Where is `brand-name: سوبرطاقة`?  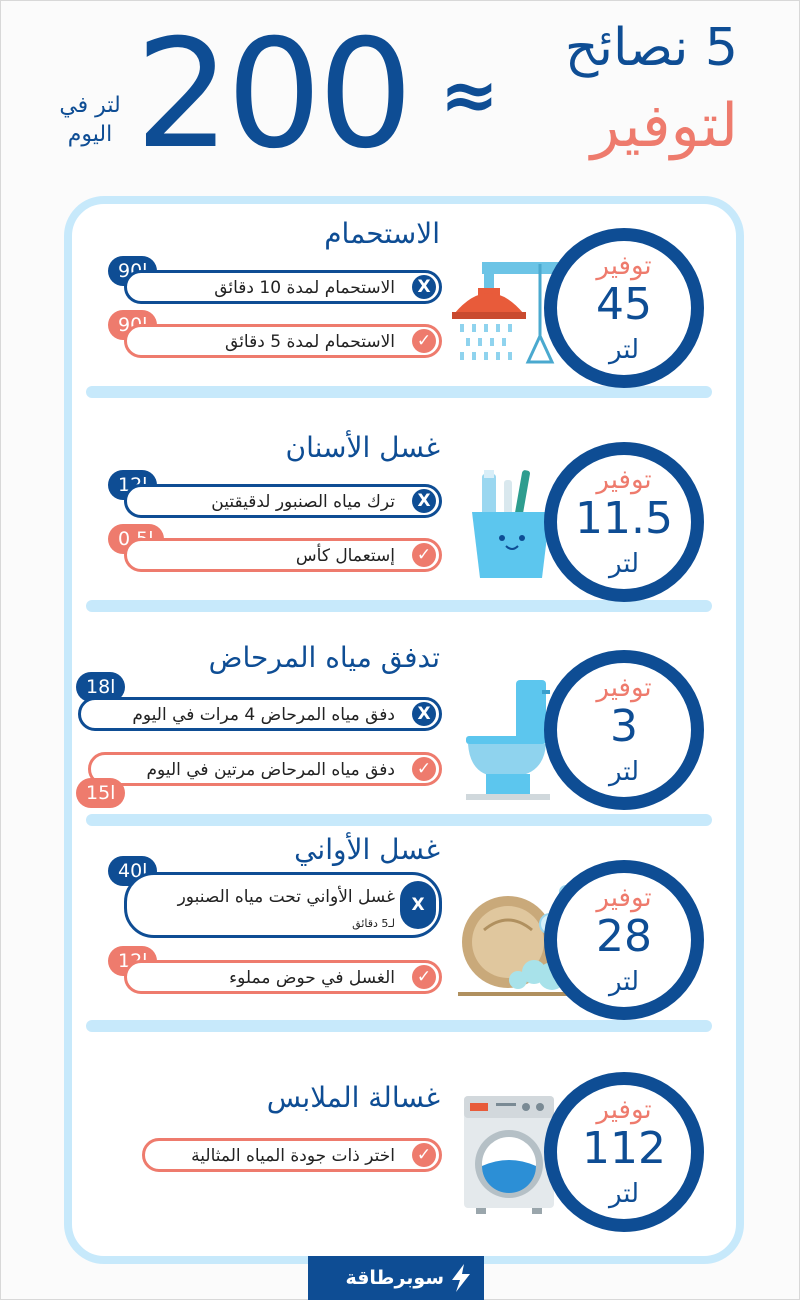 brand-name: سوبرطاقة is located at coordinates (394, 1278).